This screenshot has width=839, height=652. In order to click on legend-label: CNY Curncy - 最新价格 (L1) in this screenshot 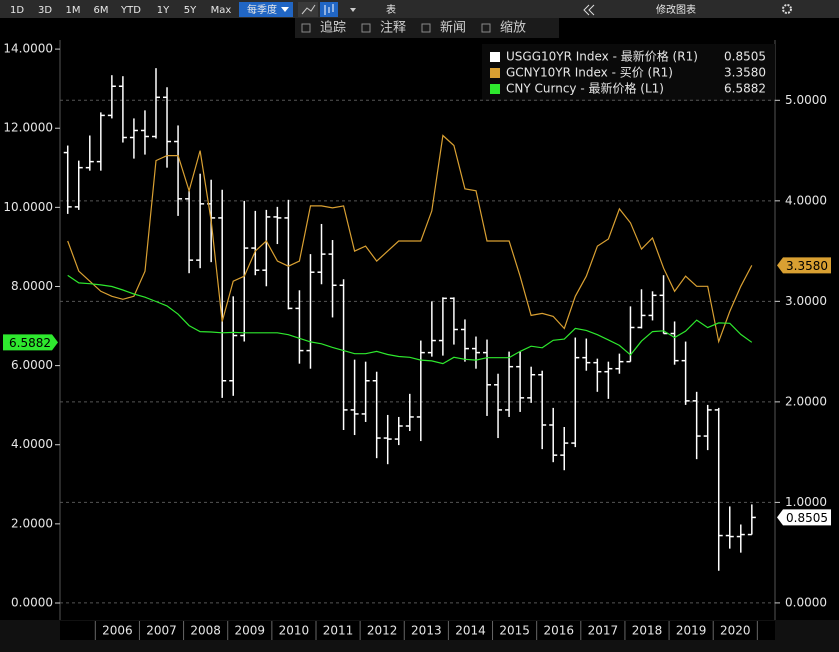, I will do `click(585, 88)`.